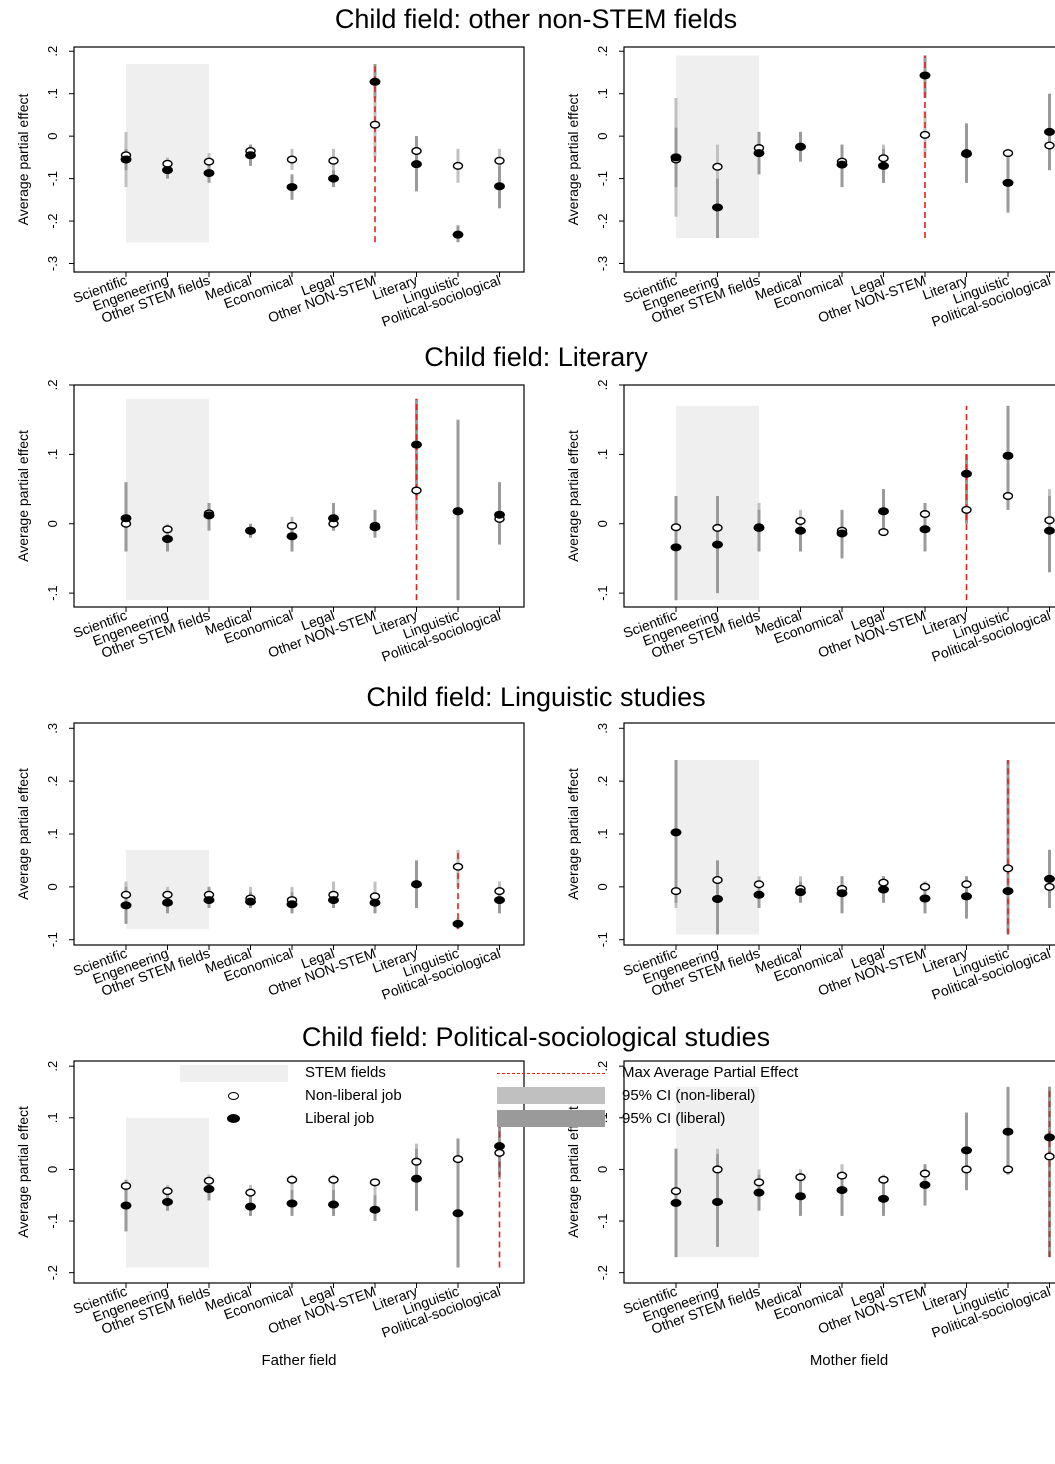 Image resolution: width=1055 pixels, height=1464 pixels. Describe the element at coordinates (551, 1118) in the screenshot. I see `legend-ci-liberal-swatch` at that location.